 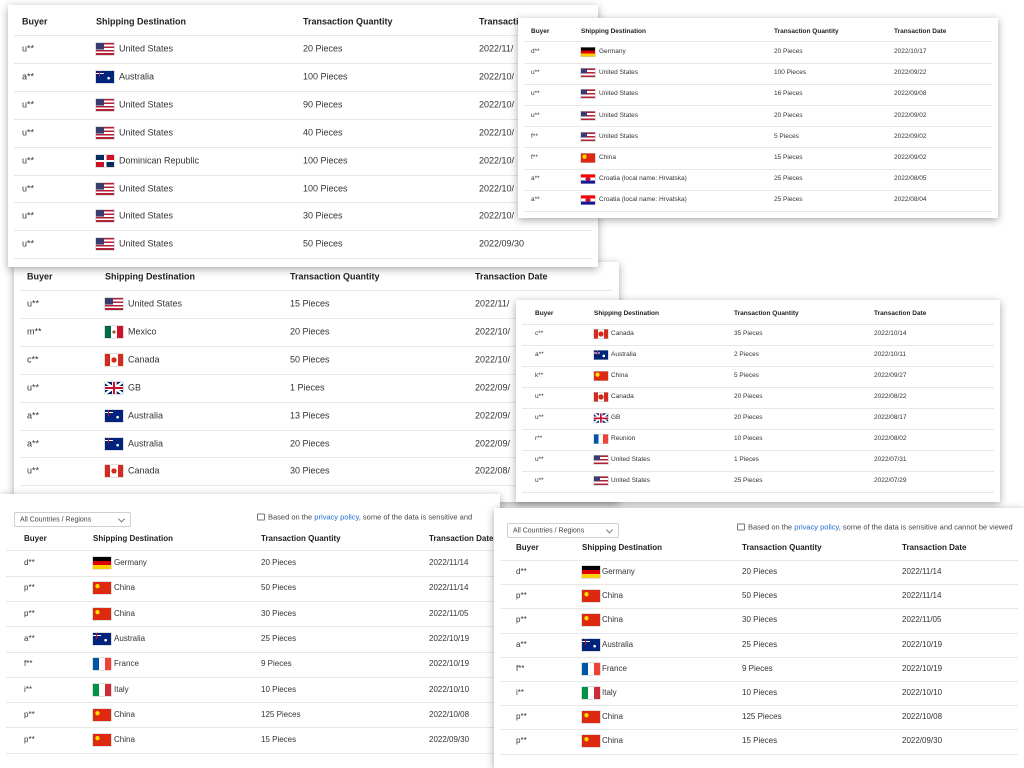 What do you see at coordinates (910, 72) in the screenshot?
I see `date: 2022/09/22` at bounding box center [910, 72].